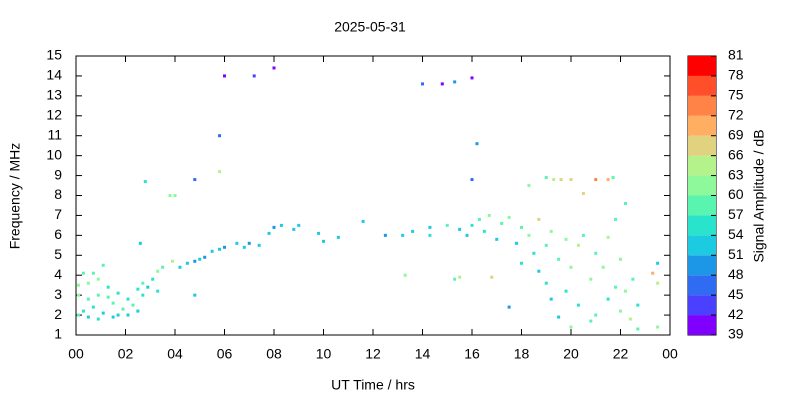  Describe the element at coordinates (324, 354) in the screenshot. I see `x-tick-label: 10` at that location.